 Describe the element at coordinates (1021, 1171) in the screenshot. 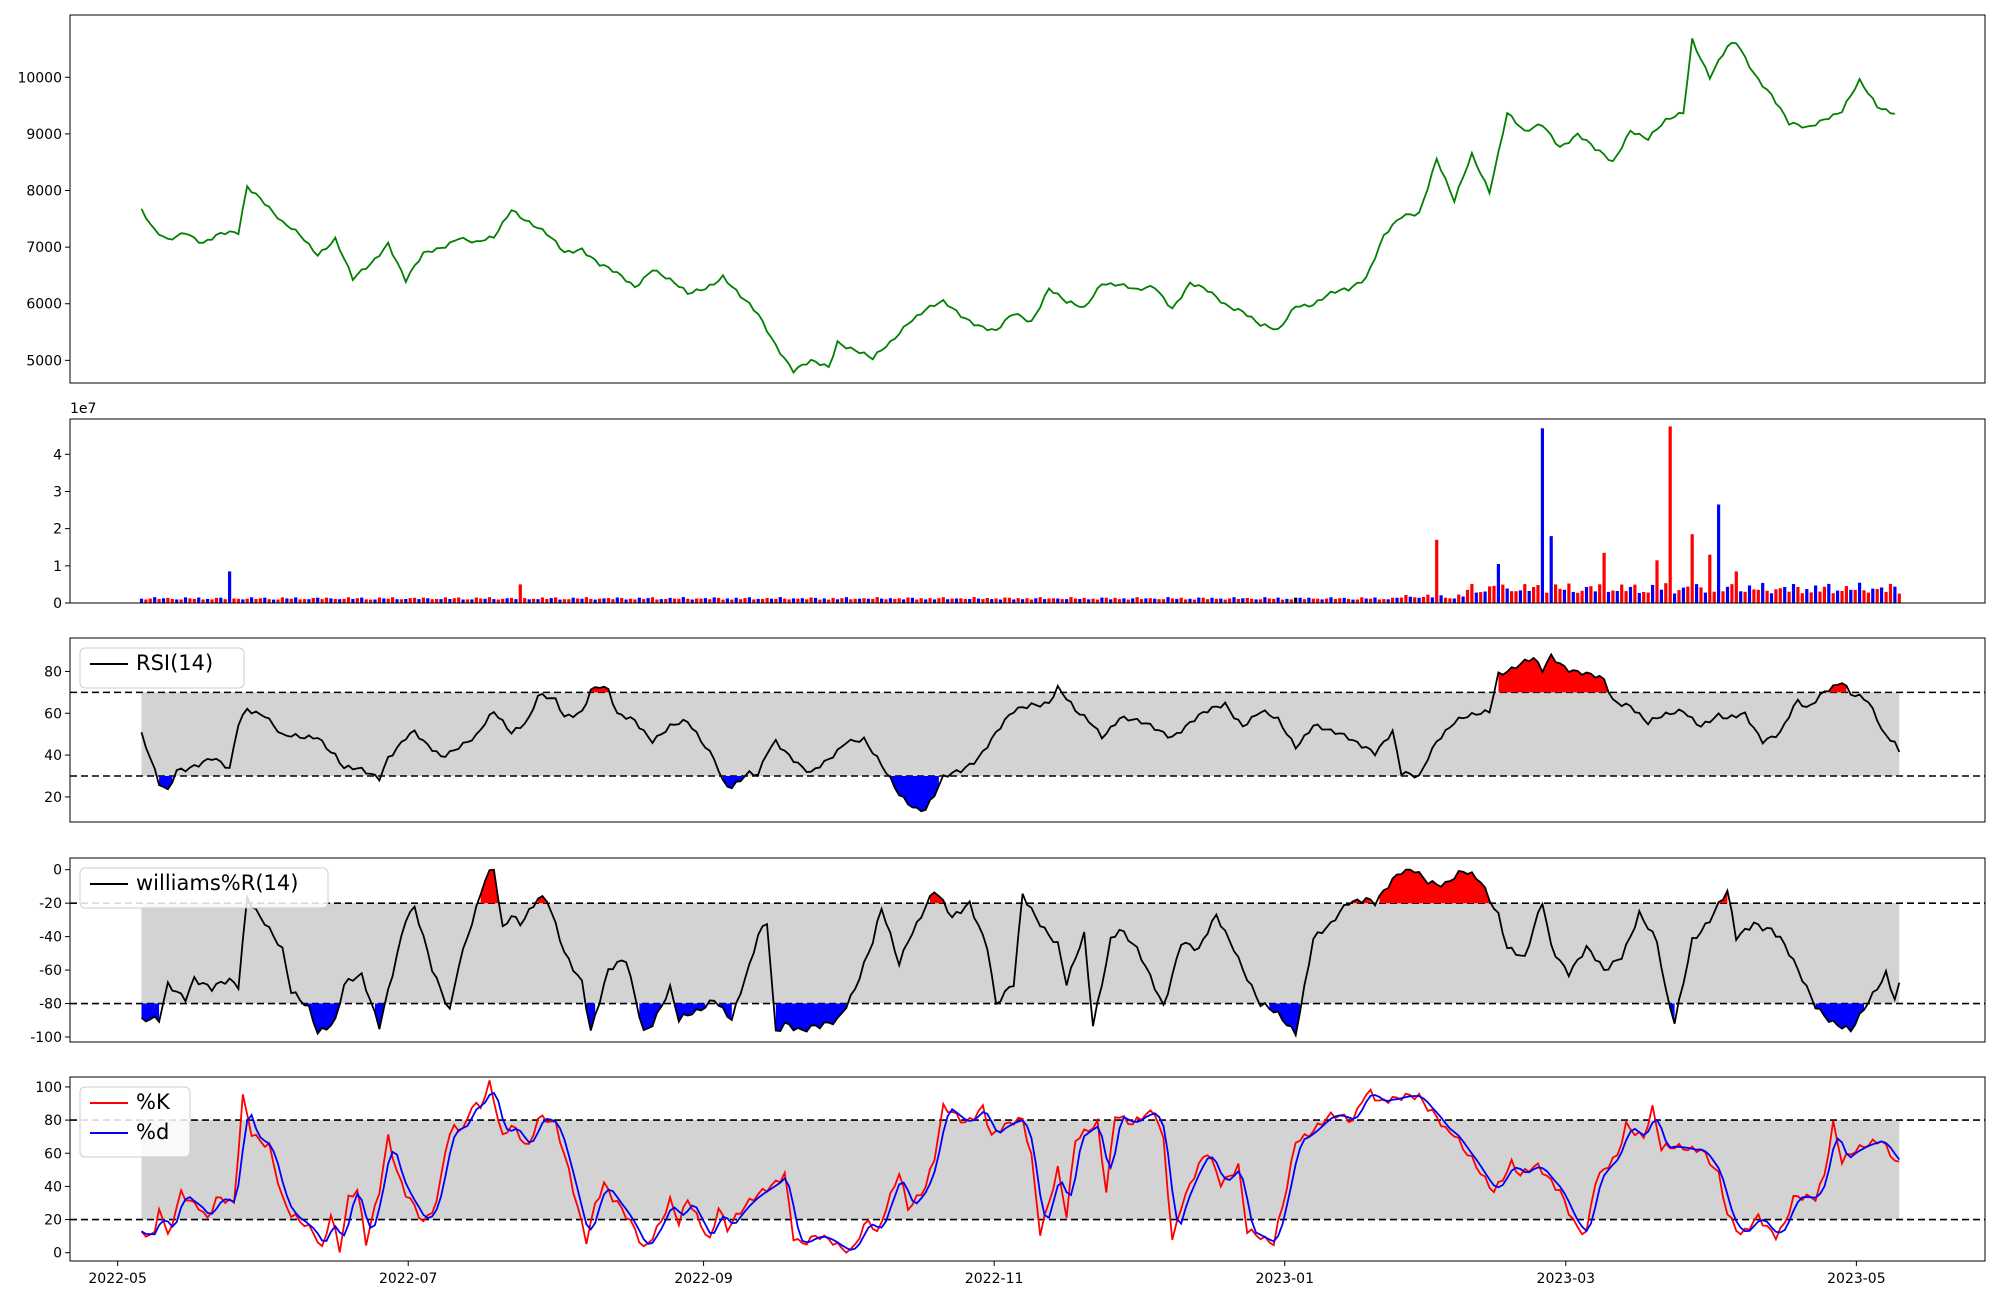

I see `stoch-d-line` at that location.